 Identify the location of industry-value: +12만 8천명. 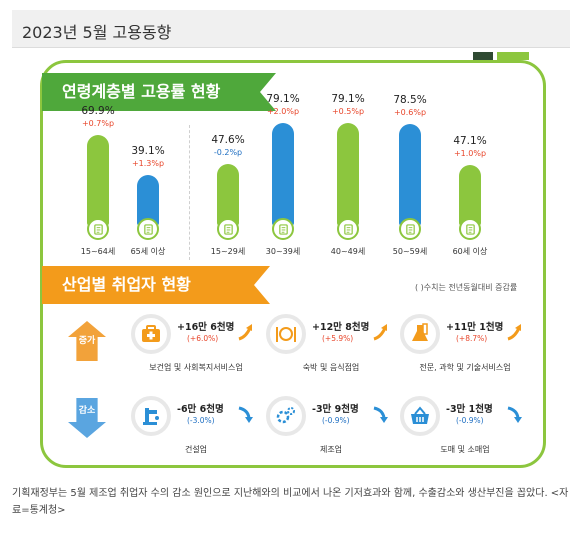
(341, 327).